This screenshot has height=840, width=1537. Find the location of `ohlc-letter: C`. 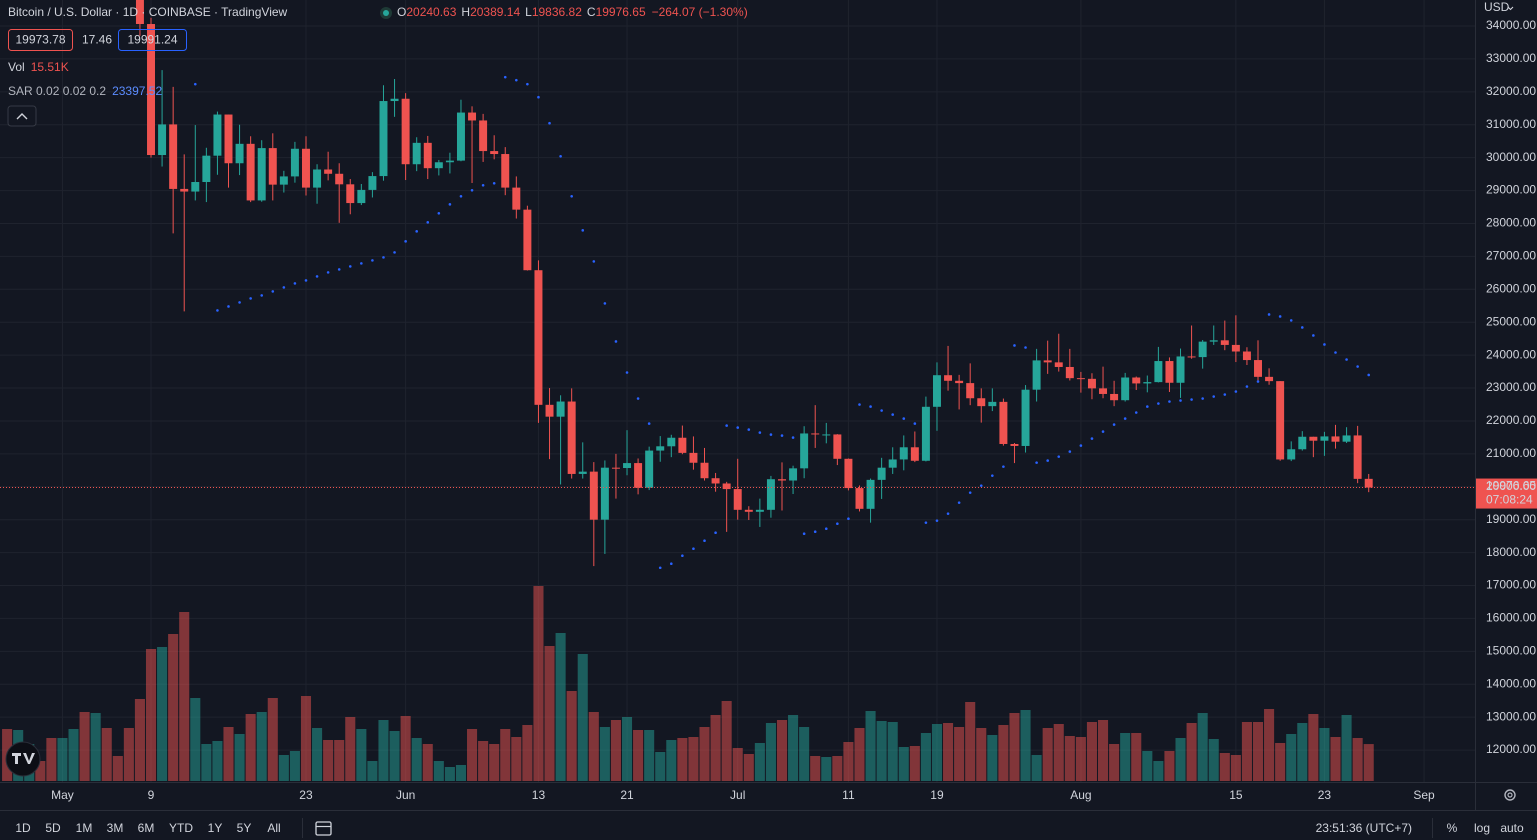

ohlc-letter: C is located at coordinates (591, 12).